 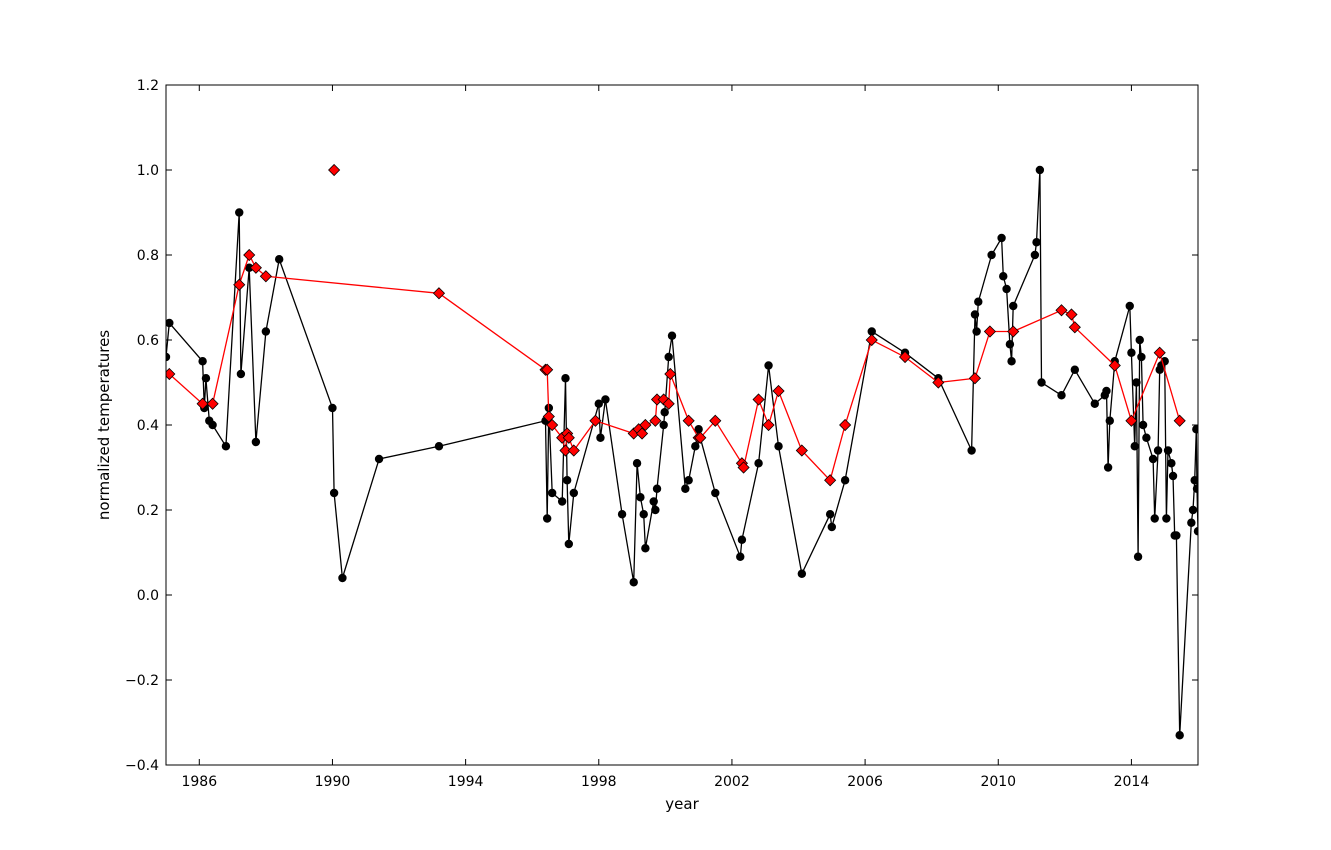 I want to click on x-axis-label: year, so click(x=682, y=804).